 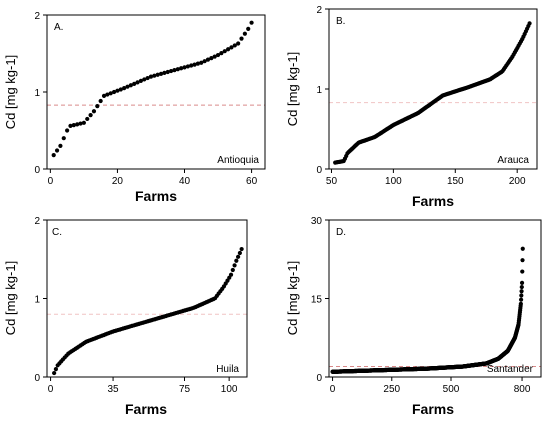 What do you see at coordinates (118, 181) in the screenshot?
I see `panel-a-x-tick-label: 20` at bounding box center [118, 181].